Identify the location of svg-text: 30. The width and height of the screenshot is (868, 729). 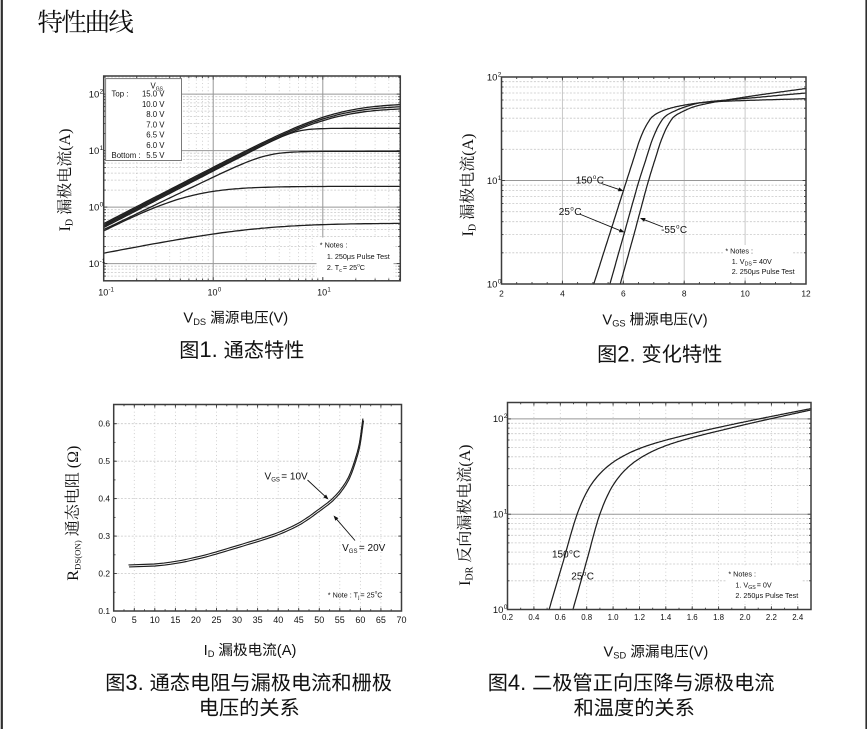
(237, 620).